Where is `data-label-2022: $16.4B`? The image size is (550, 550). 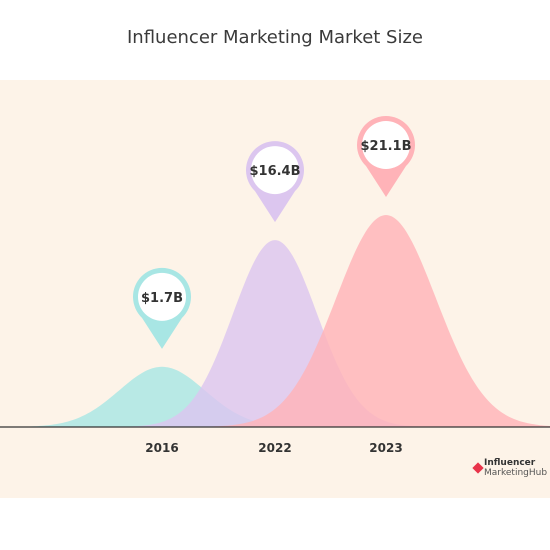
data-label-2022: $16.4B is located at coordinates (274, 171).